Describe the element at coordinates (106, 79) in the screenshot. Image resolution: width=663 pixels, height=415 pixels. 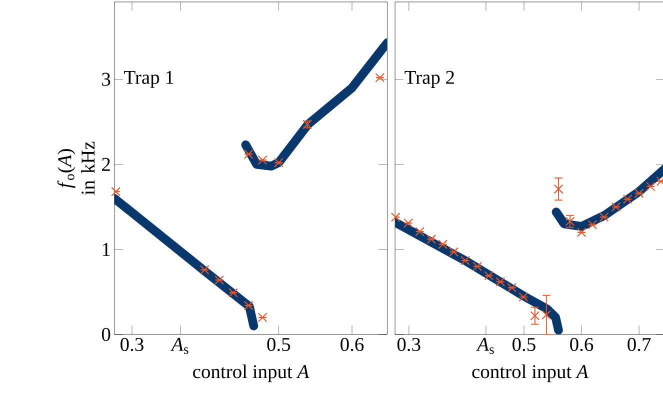
I see `y-tick-label: 3` at that location.